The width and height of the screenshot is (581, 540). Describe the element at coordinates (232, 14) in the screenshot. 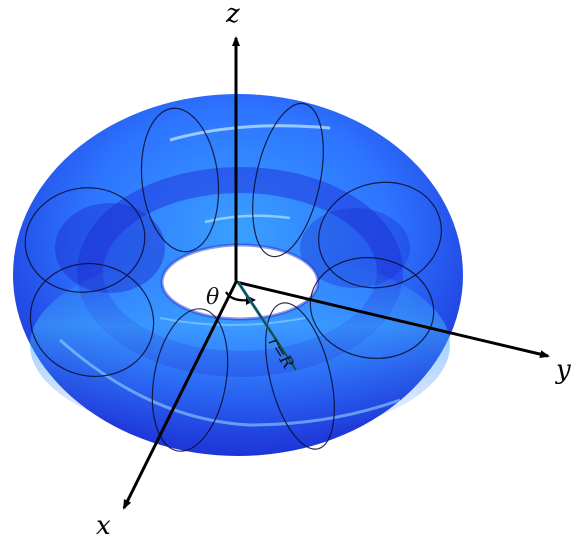

I see `z-axis-label: z` at that location.